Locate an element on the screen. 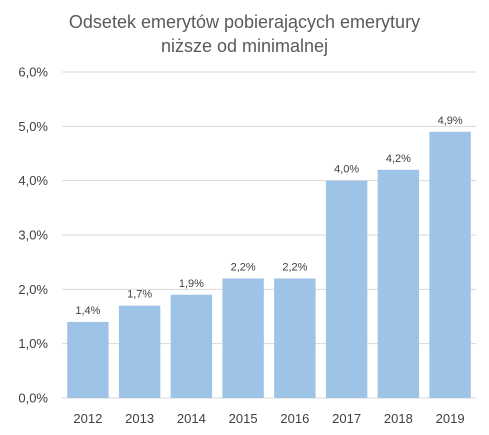  x-tick-label-2017: 2017 is located at coordinates (346, 418).